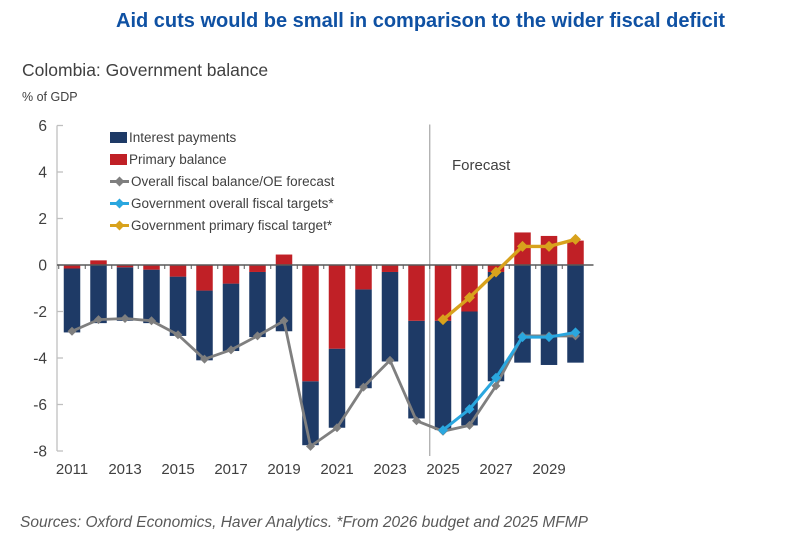  Describe the element at coordinates (336, 469) in the screenshot. I see `x-label-2021: 2021` at that location.